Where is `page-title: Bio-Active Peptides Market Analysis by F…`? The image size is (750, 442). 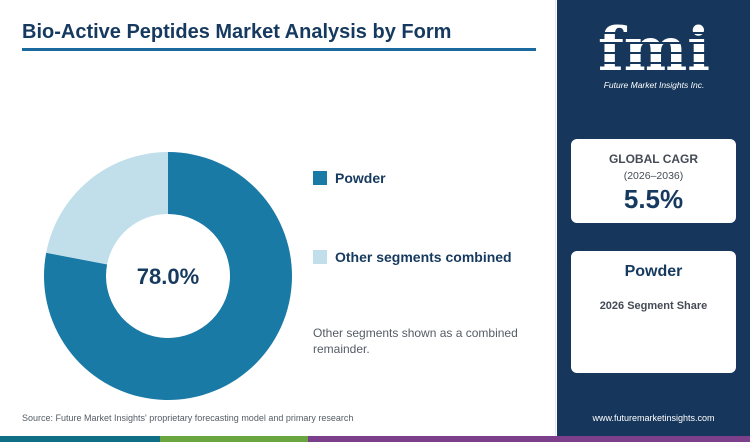
page-title: Bio-Active Peptides Market Analysis by F… is located at coordinates (237, 32).